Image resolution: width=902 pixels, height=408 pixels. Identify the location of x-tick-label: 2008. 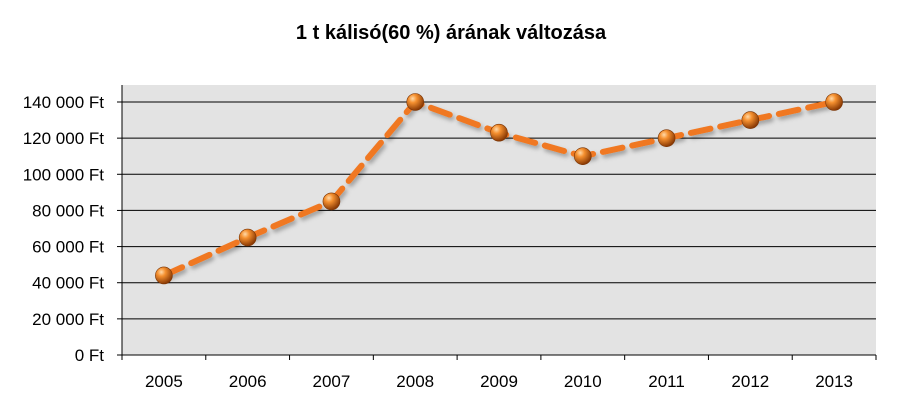
(415, 381).